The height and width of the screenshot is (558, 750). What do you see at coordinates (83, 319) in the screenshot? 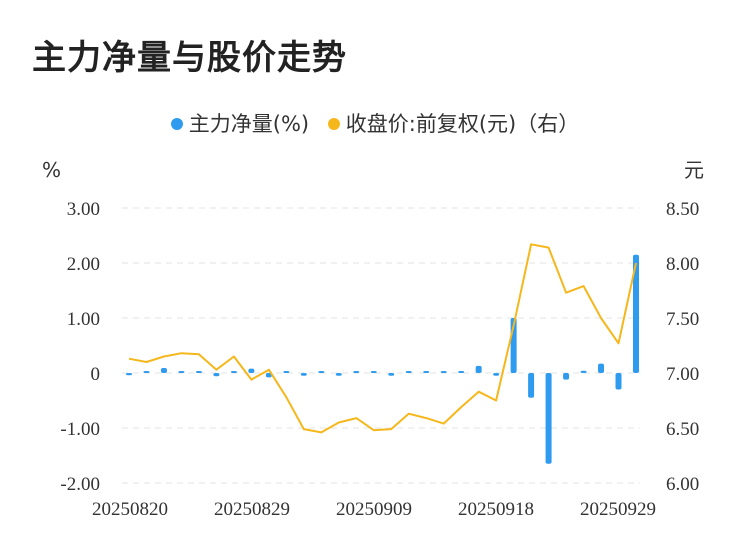
I see `left-tick-label: 1.00` at bounding box center [83, 319].